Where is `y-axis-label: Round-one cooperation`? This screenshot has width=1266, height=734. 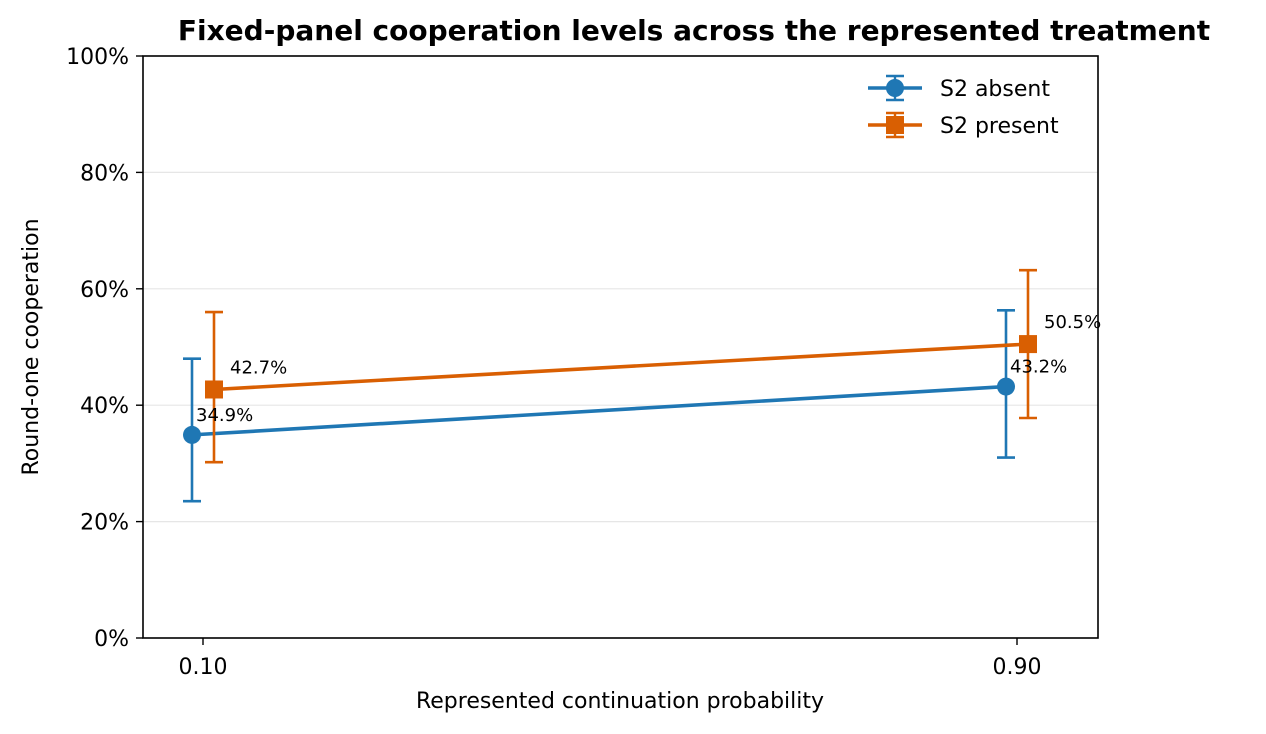
y-axis-label: Round-one cooperation is located at coordinates (31, 346).